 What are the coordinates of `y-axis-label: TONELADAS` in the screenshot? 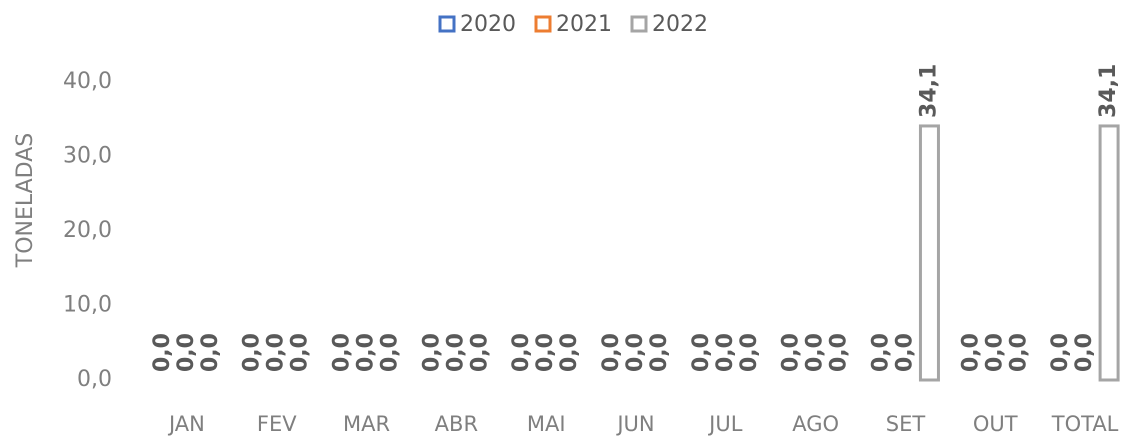 It's located at (25, 201).